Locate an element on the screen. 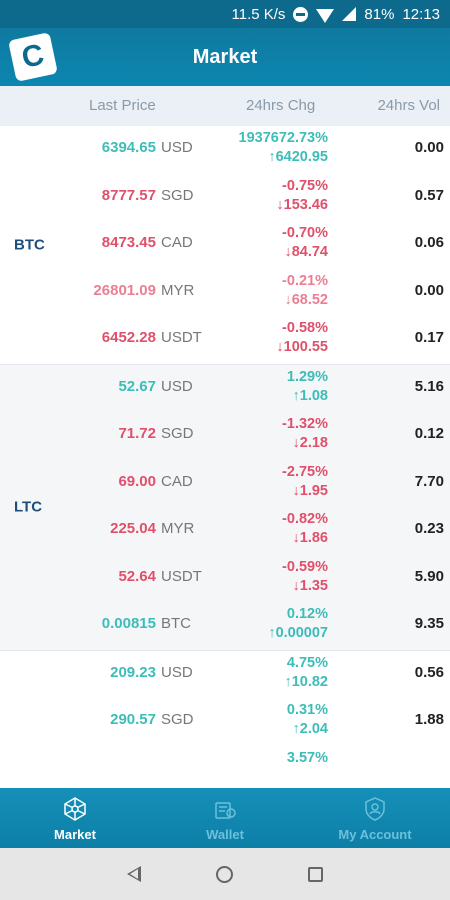  bottom-tab-bar: Market Wallet My Account is located at coordinates (225, 818).